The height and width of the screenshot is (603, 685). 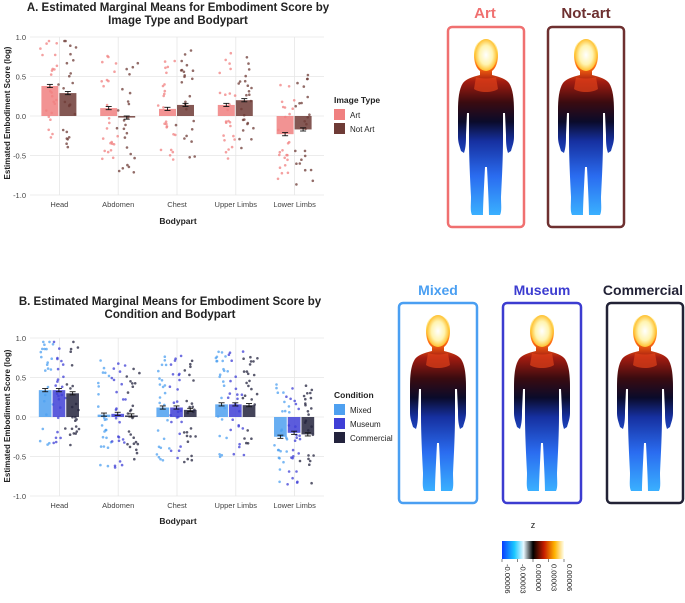 What do you see at coordinates (280, 427) in the screenshot?
I see `bar-mixed` at bounding box center [280, 427].